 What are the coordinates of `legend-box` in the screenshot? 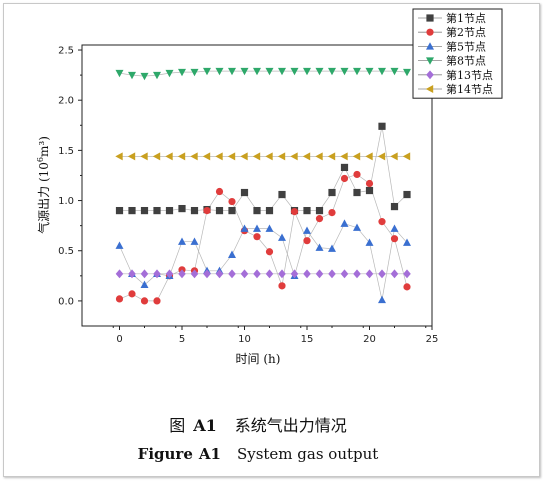 It's located at (457, 53).